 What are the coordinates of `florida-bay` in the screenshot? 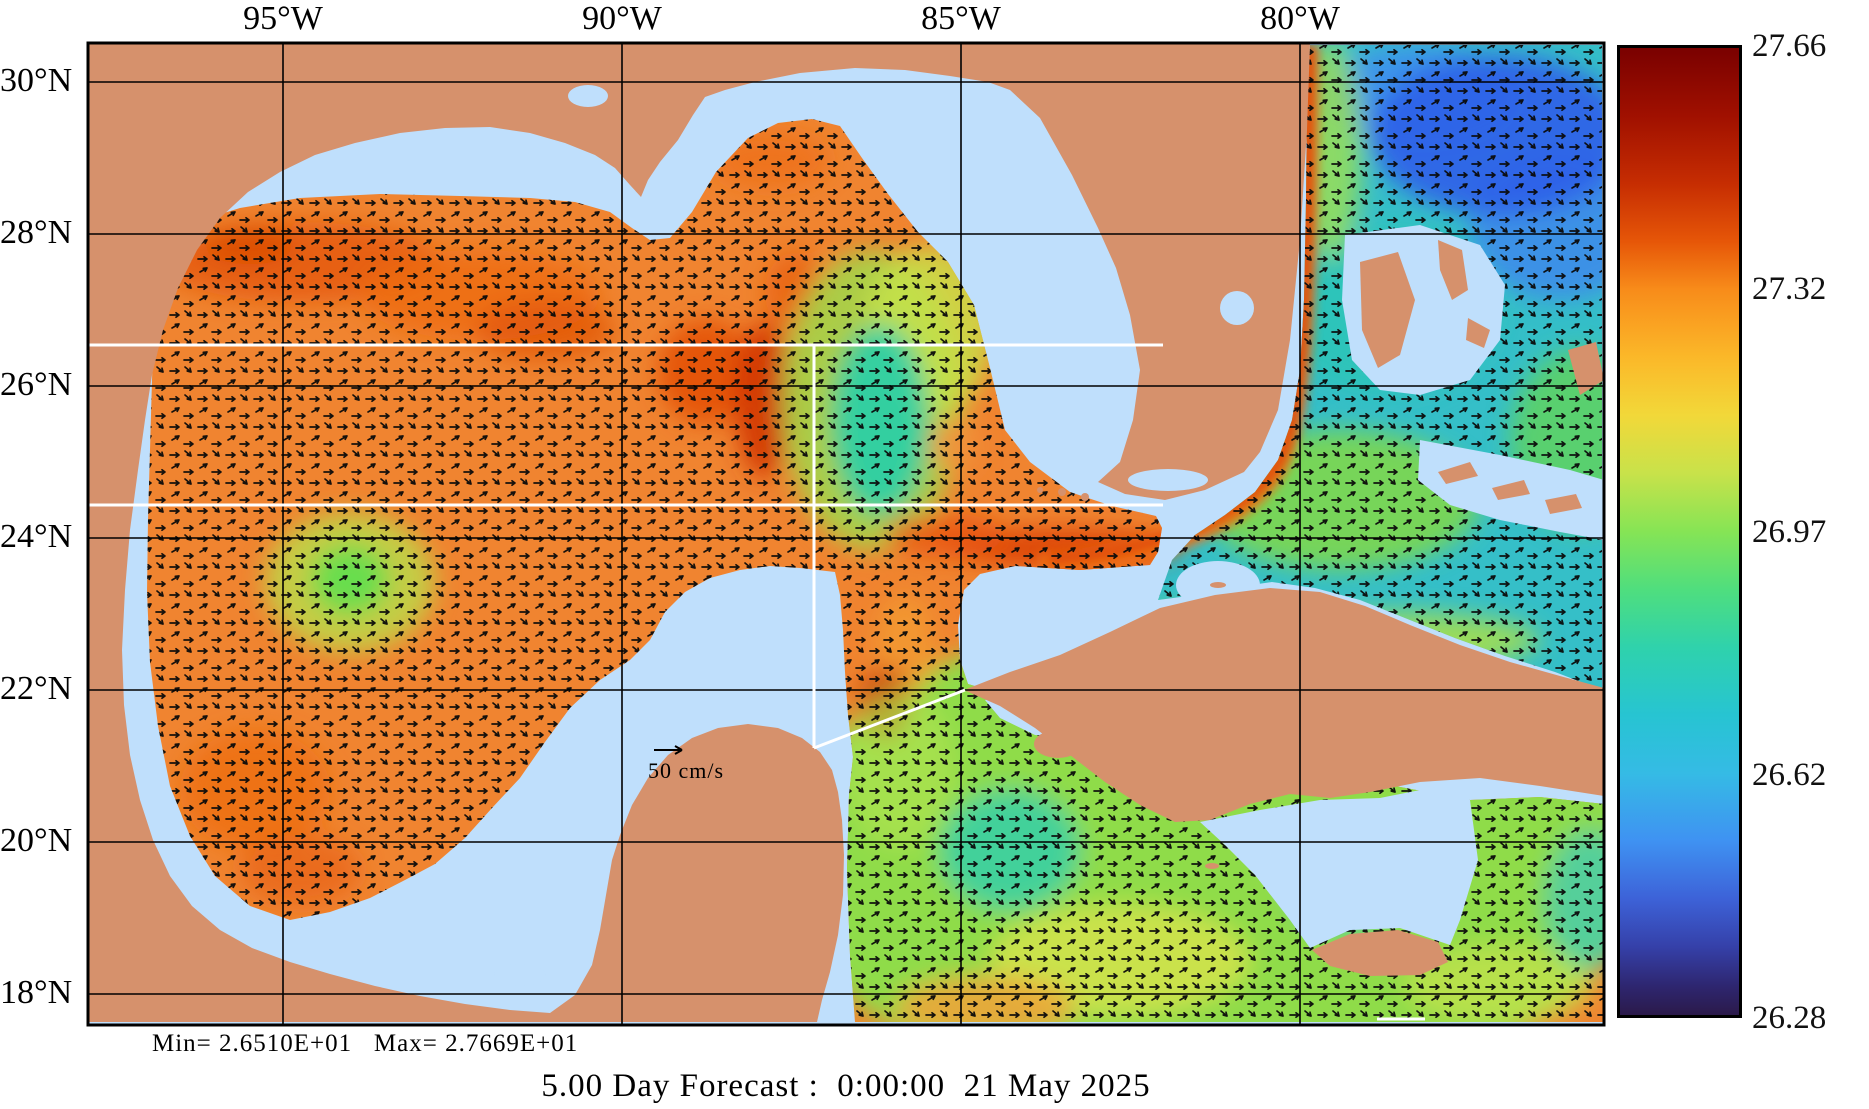 It's located at (1168, 480).